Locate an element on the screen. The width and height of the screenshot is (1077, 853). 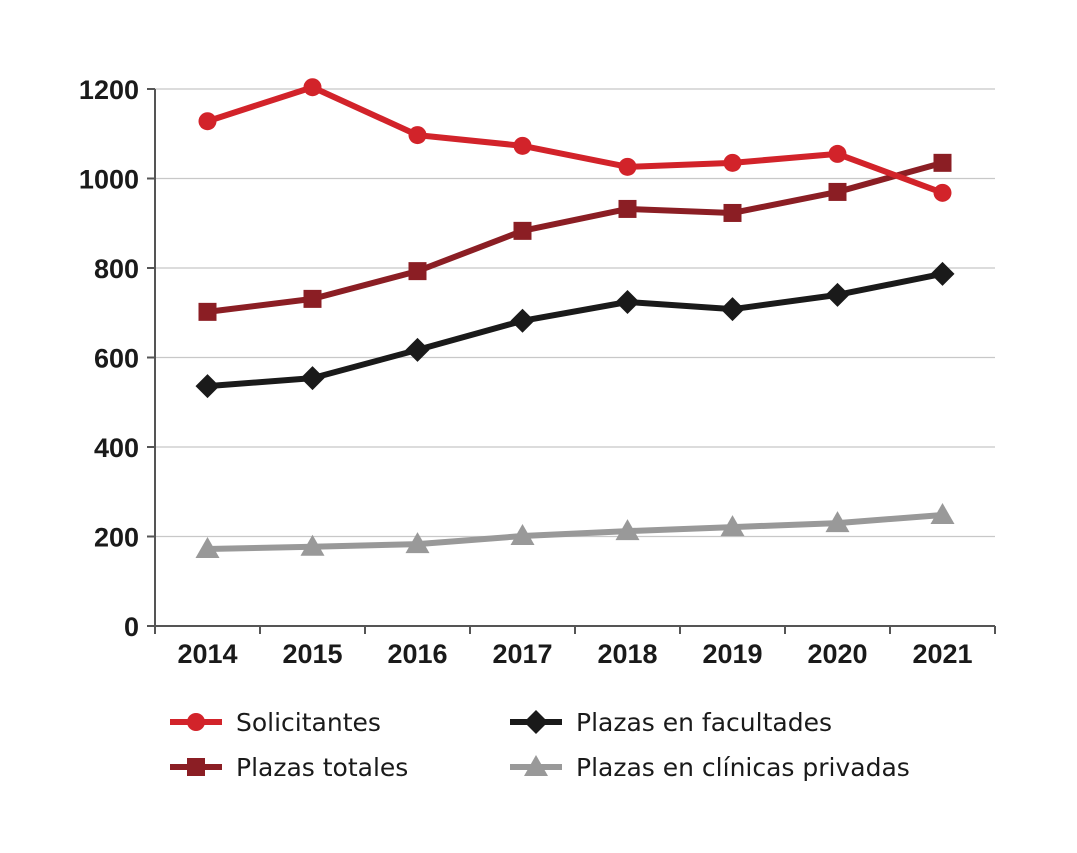
legend-label: Plazas en clínicas privadas is located at coordinates (743, 767).